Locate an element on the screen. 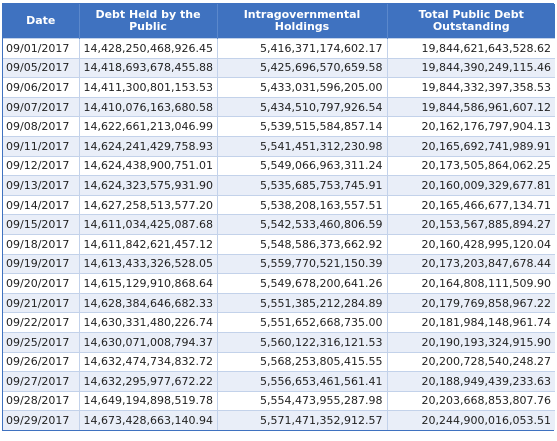  cell-debt-held-by-public: 14,630,331,480,226.74 is located at coordinates (148, 322).